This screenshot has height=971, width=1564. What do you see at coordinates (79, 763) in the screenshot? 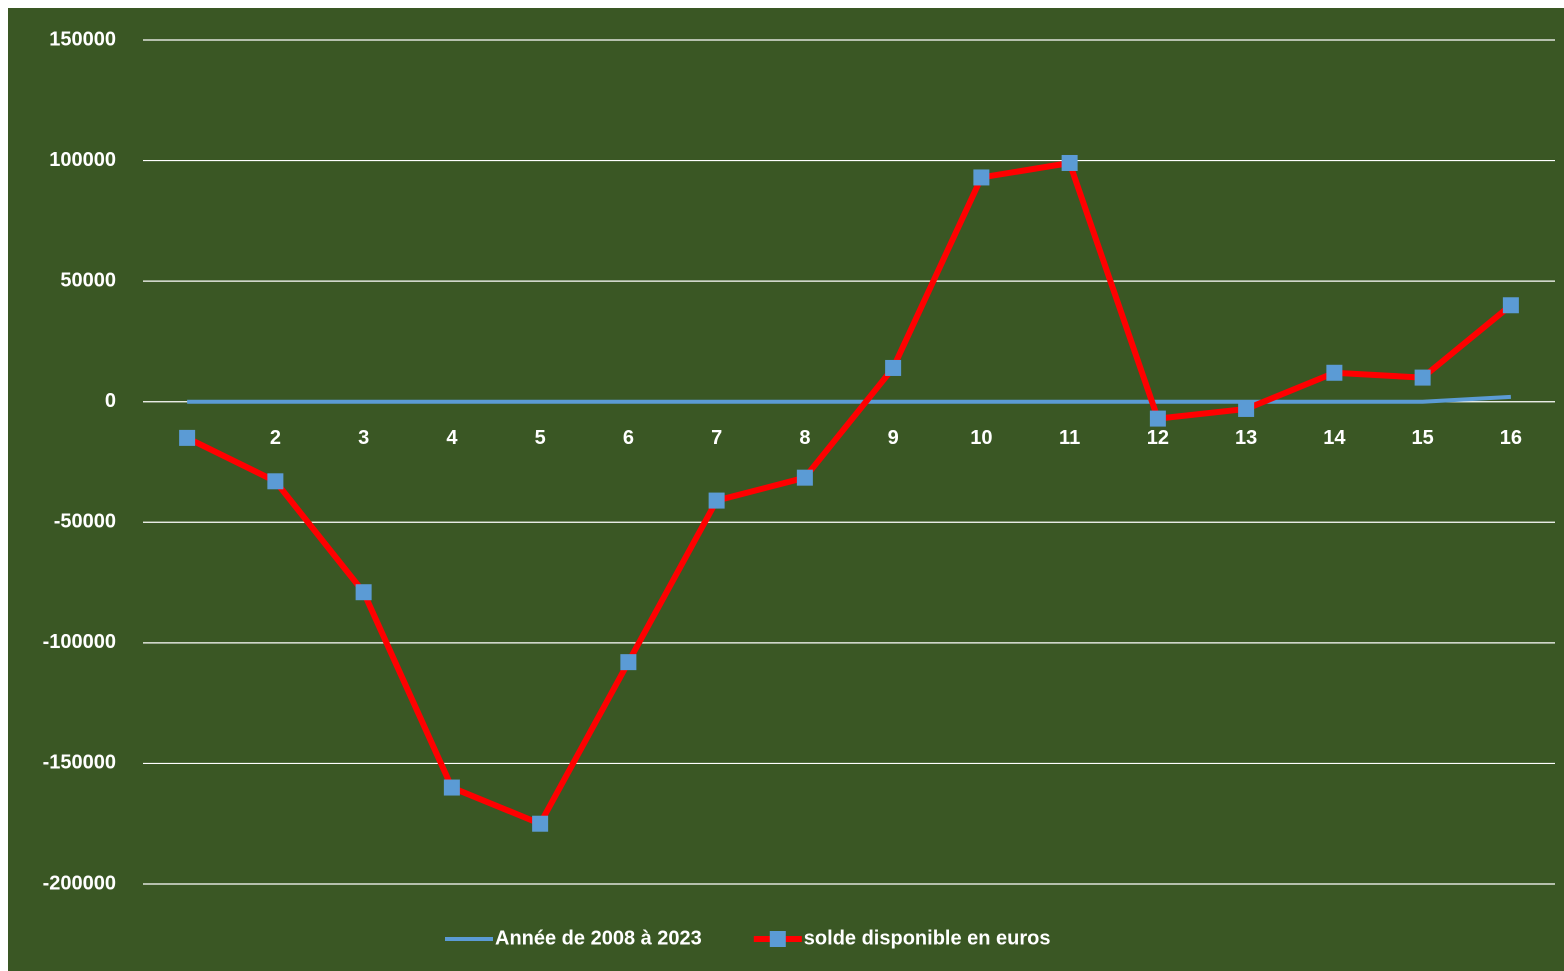
I see `y-tick-label: -150000` at bounding box center [79, 763].